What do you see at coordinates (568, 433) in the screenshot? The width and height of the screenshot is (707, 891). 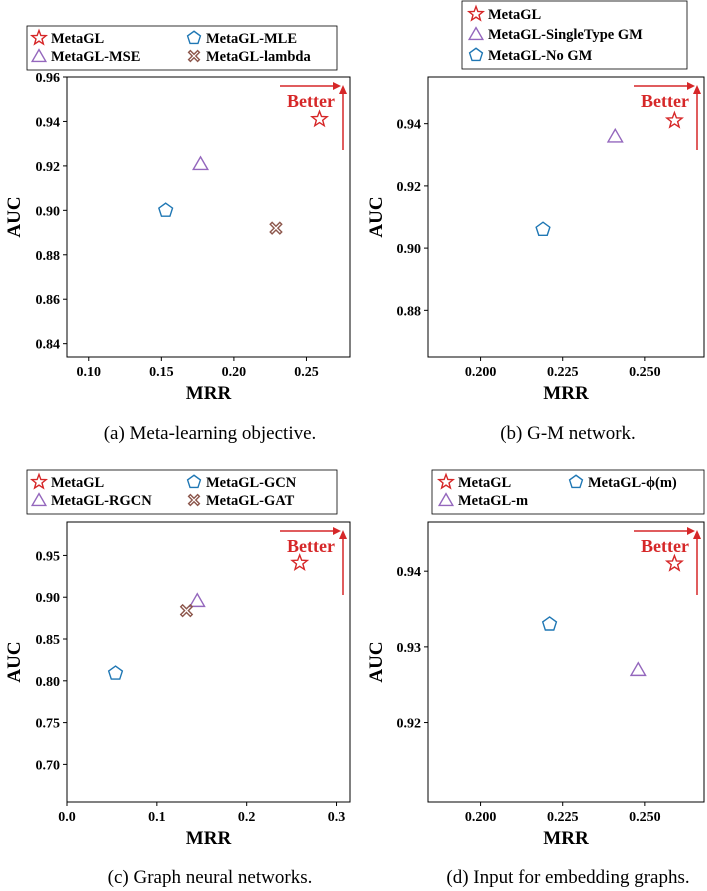 I see `subplot-caption: (b) G-M network.` at bounding box center [568, 433].